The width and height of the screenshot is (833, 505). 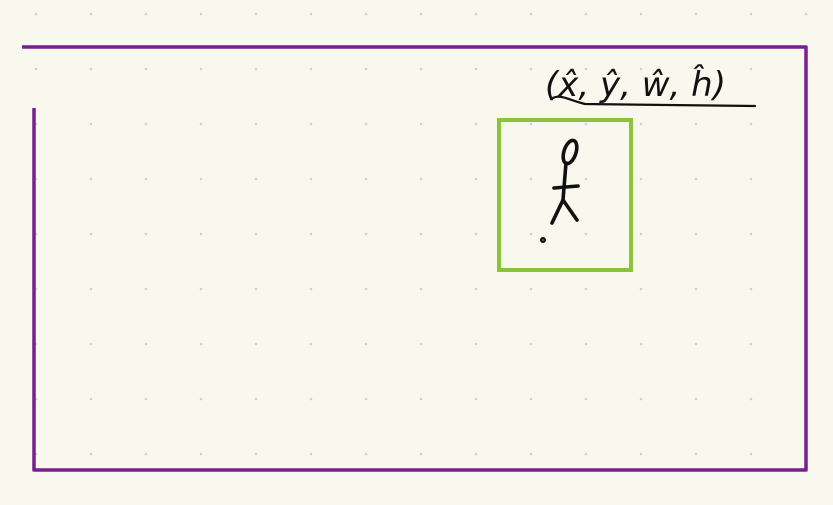 I want to click on figure-arms, so click(x=566, y=187).